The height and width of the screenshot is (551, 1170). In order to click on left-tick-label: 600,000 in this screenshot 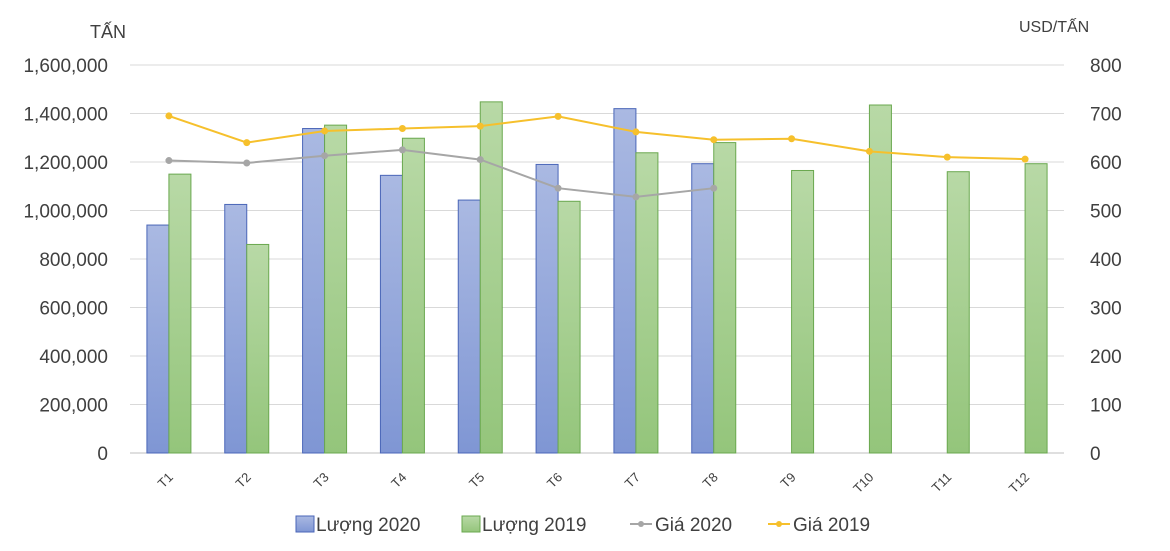, I will do `click(73, 309)`.